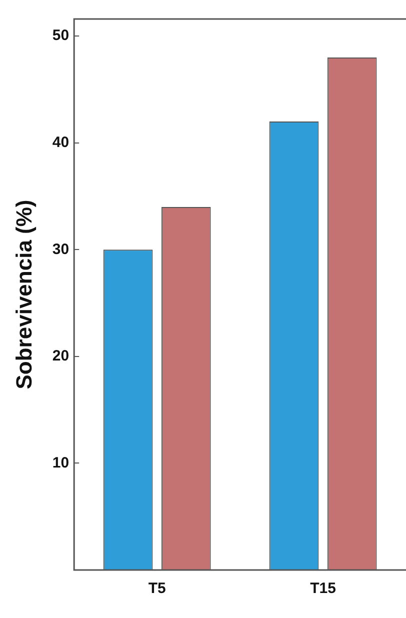  Describe the element at coordinates (61, 35) in the screenshot. I see `y-tick-label: 50` at that location.